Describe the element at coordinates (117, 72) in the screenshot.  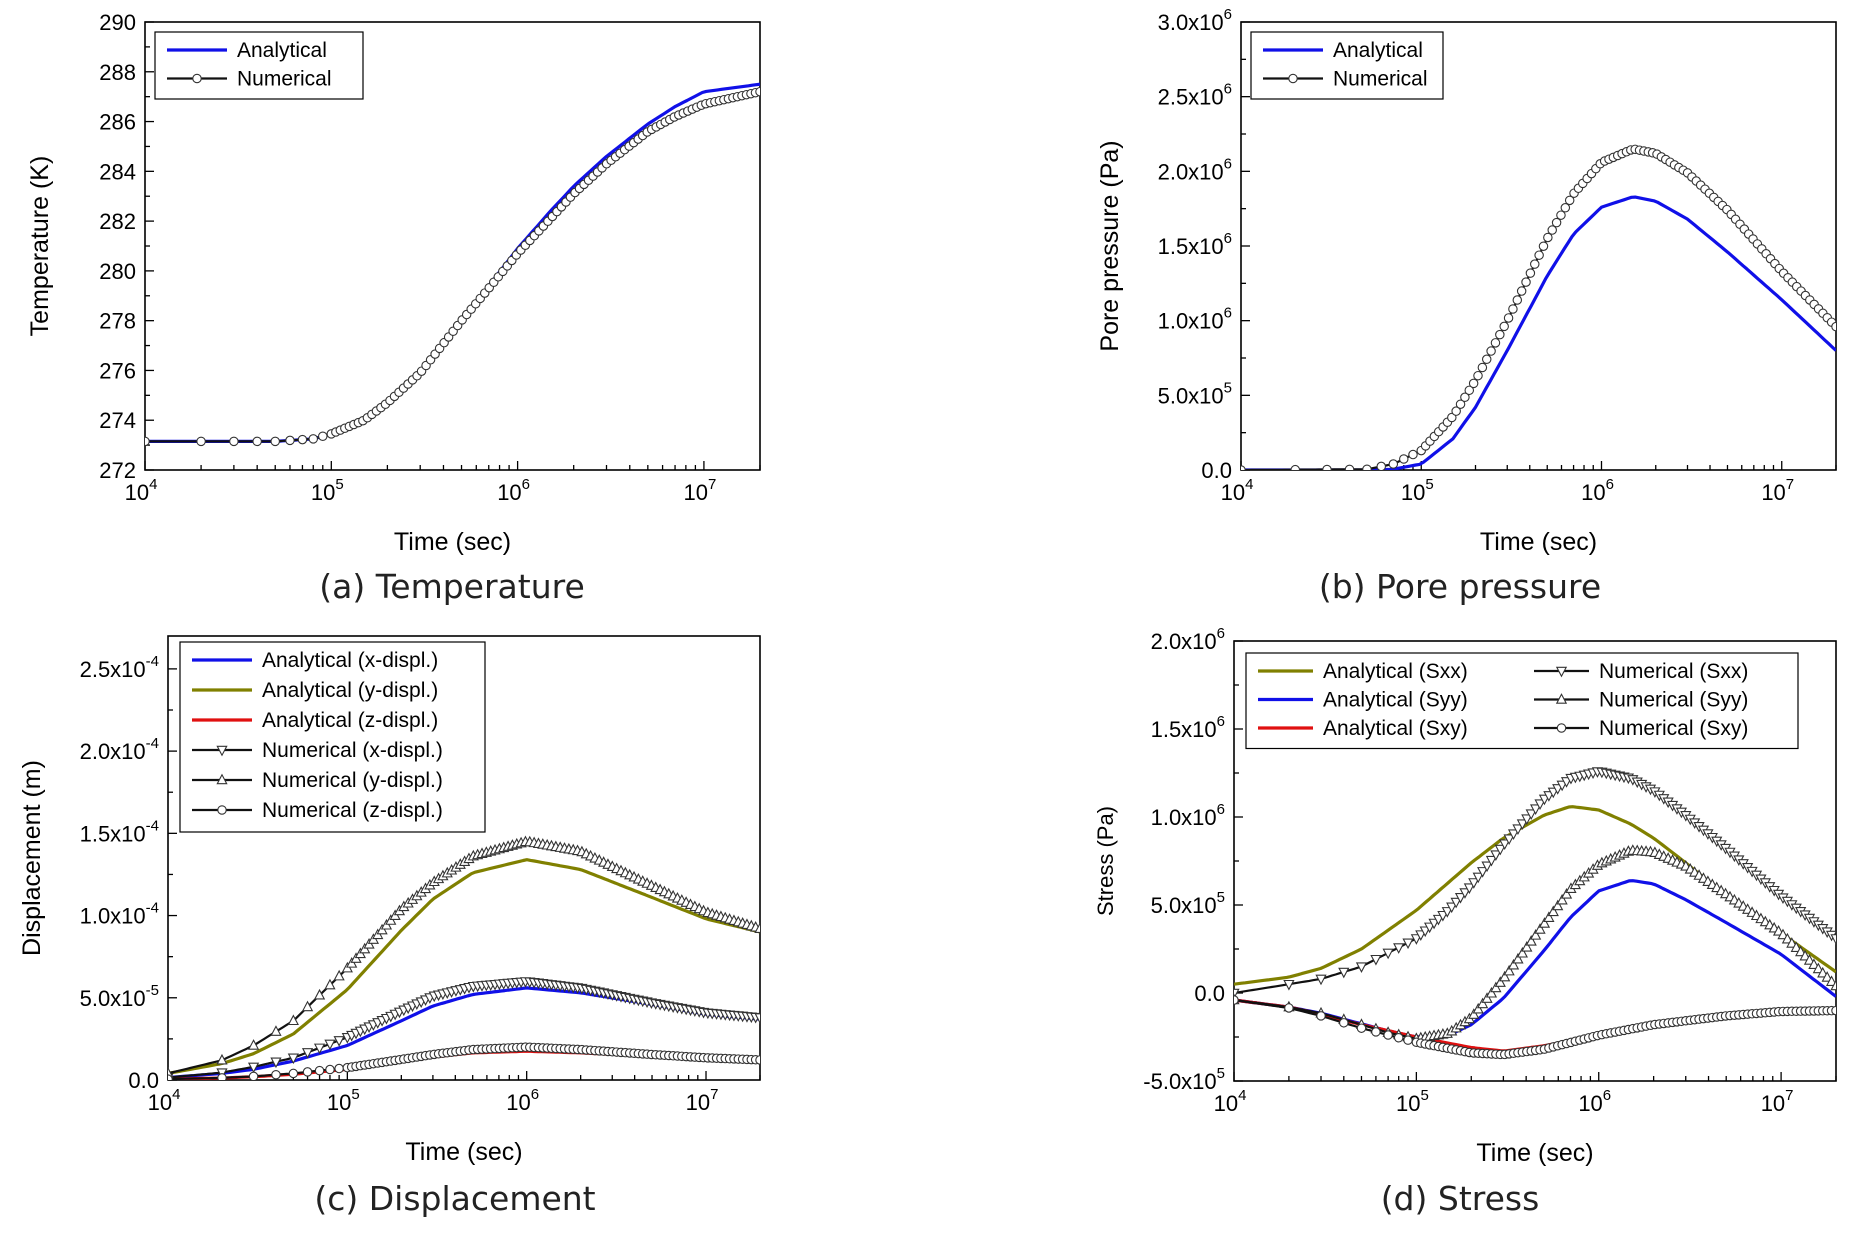
I see `y-tick-label: 288` at that location.